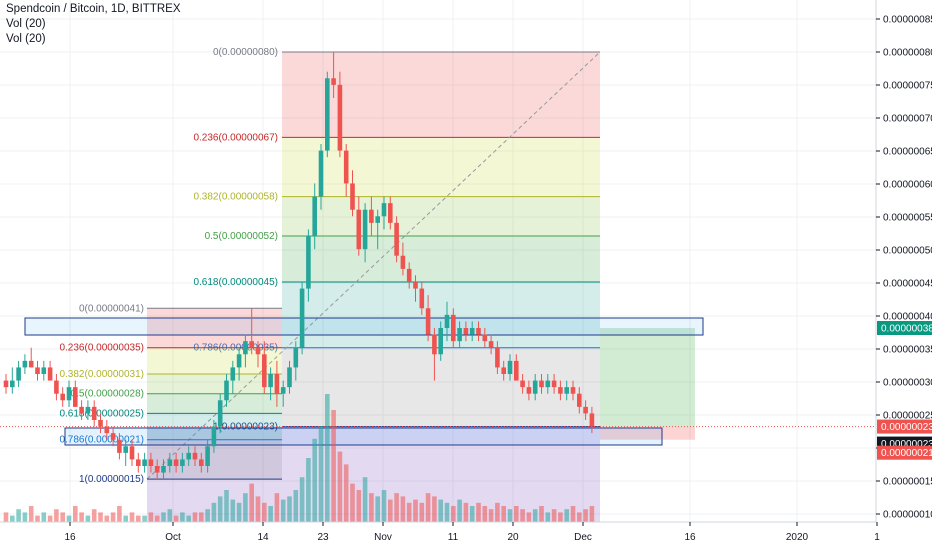 This screenshot has width=932, height=550. I want to click on chart-title: Spendcoin / Bitcoin, 1D, BITTREX, so click(93, 9).